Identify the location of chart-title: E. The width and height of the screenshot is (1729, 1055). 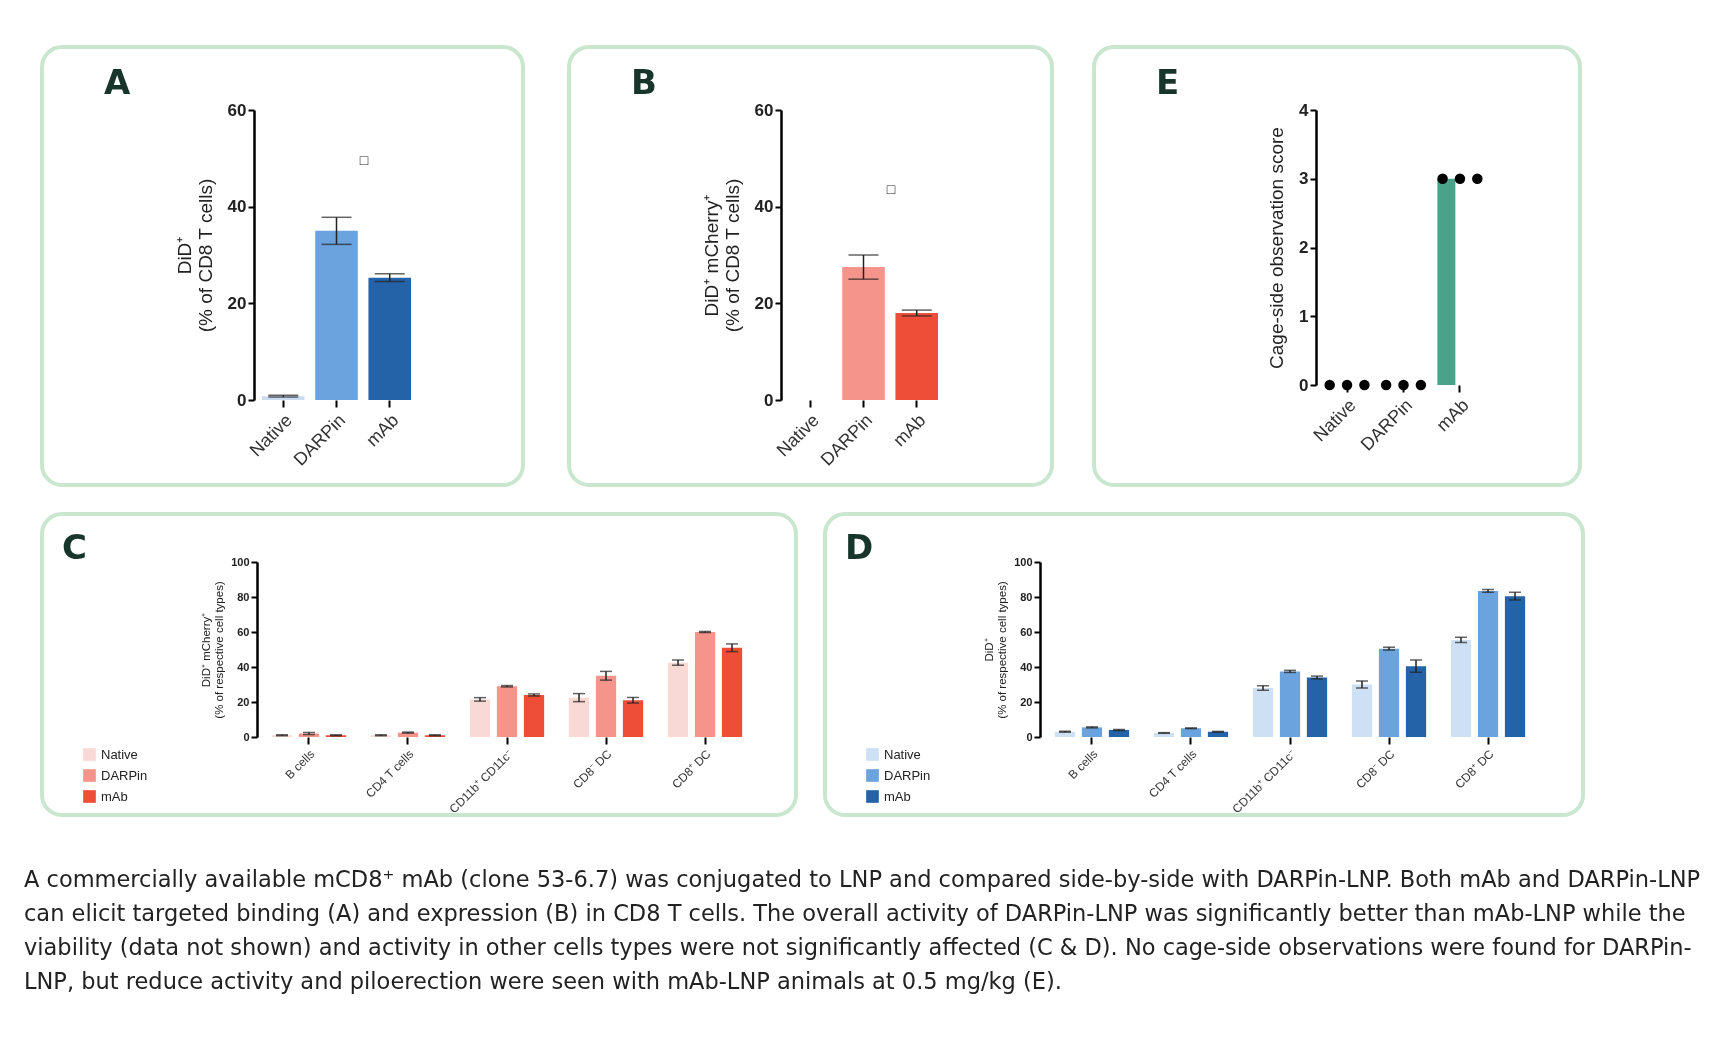
(1168, 82).